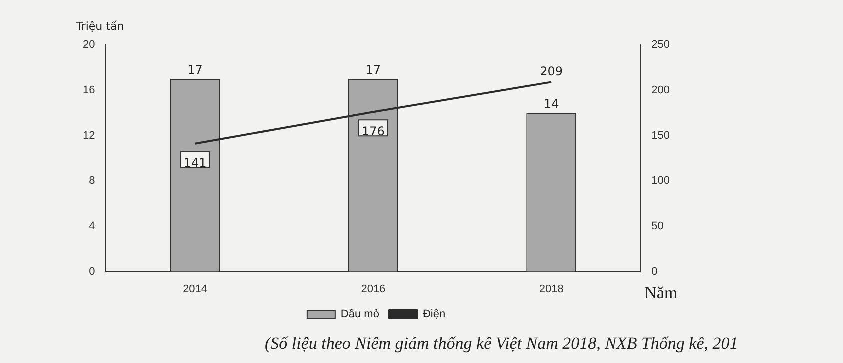  Describe the element at coordinates (373, 131) in the screenshot. I see `data-label: 176` at that location.